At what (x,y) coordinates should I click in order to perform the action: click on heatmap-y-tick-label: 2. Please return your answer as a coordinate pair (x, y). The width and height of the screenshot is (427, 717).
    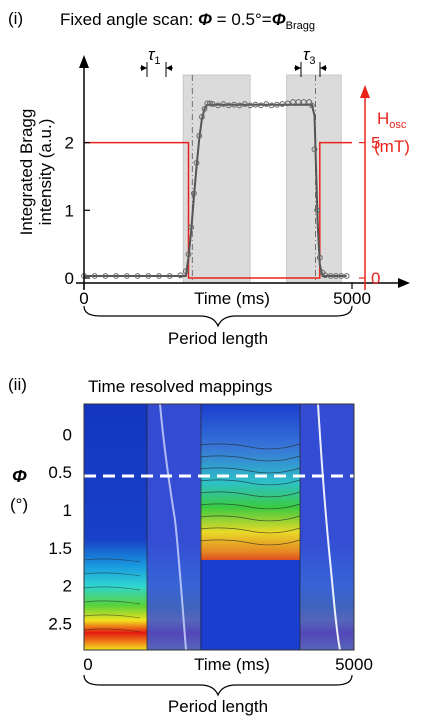
    Looking at the image, I should click on (67, 586).